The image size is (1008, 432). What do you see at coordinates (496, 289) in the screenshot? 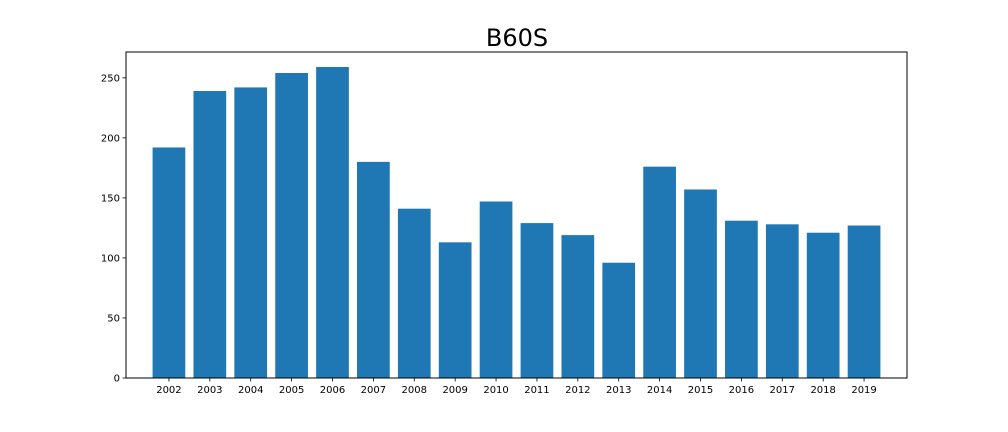
I see `bar-2010` at bounding box center [496, 289].